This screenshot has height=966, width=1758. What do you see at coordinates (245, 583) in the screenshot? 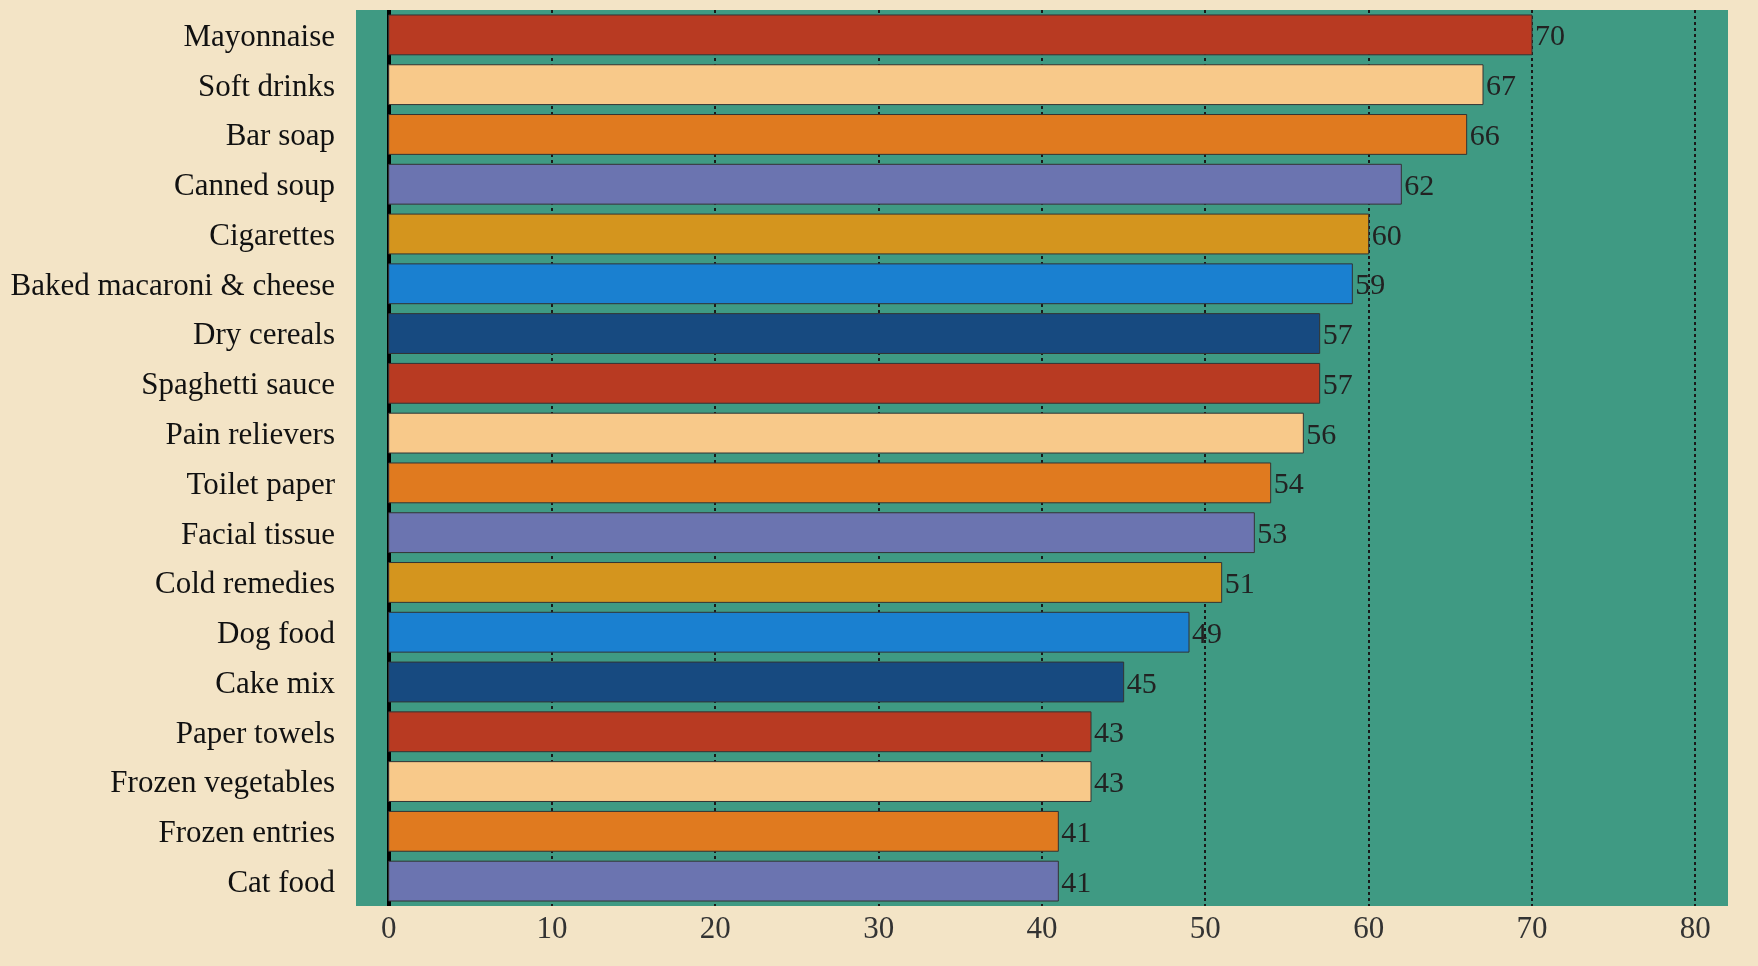
I see `y-tick-label: Cold remedies` at bounding box center [245, 583].